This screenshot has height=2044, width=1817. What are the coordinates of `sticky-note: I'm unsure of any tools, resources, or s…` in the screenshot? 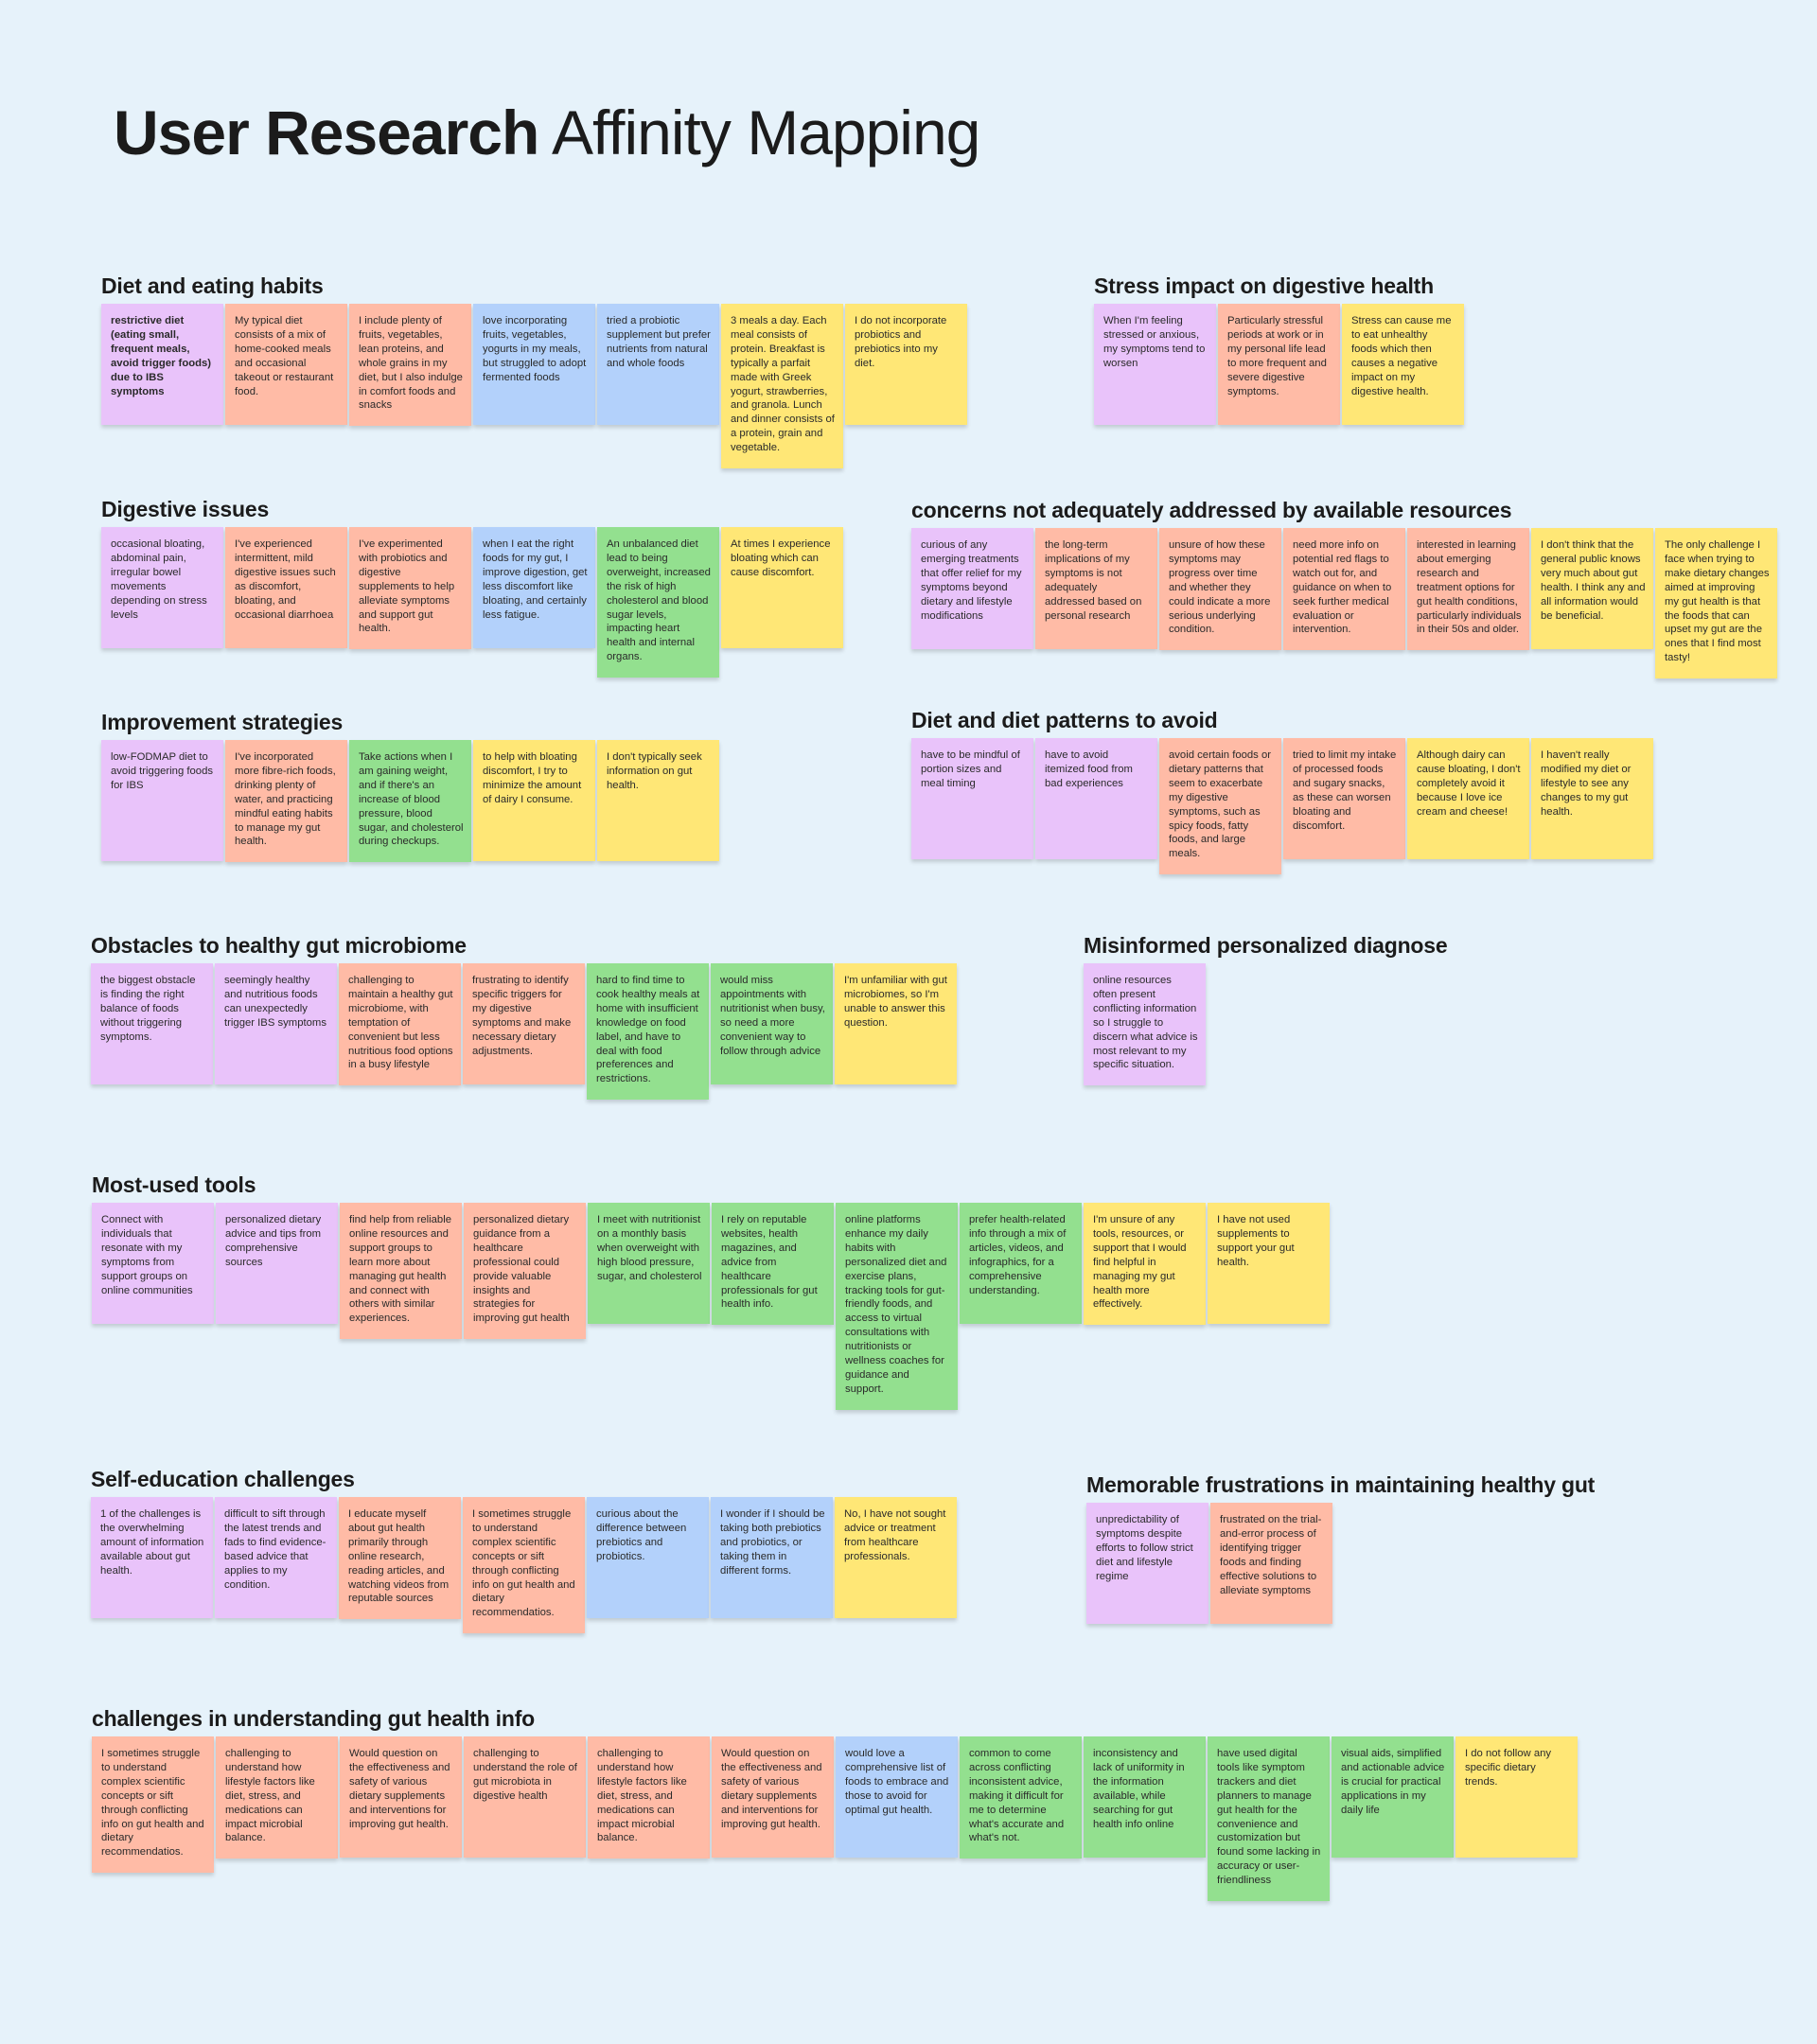 It's located at (1145, 1264).